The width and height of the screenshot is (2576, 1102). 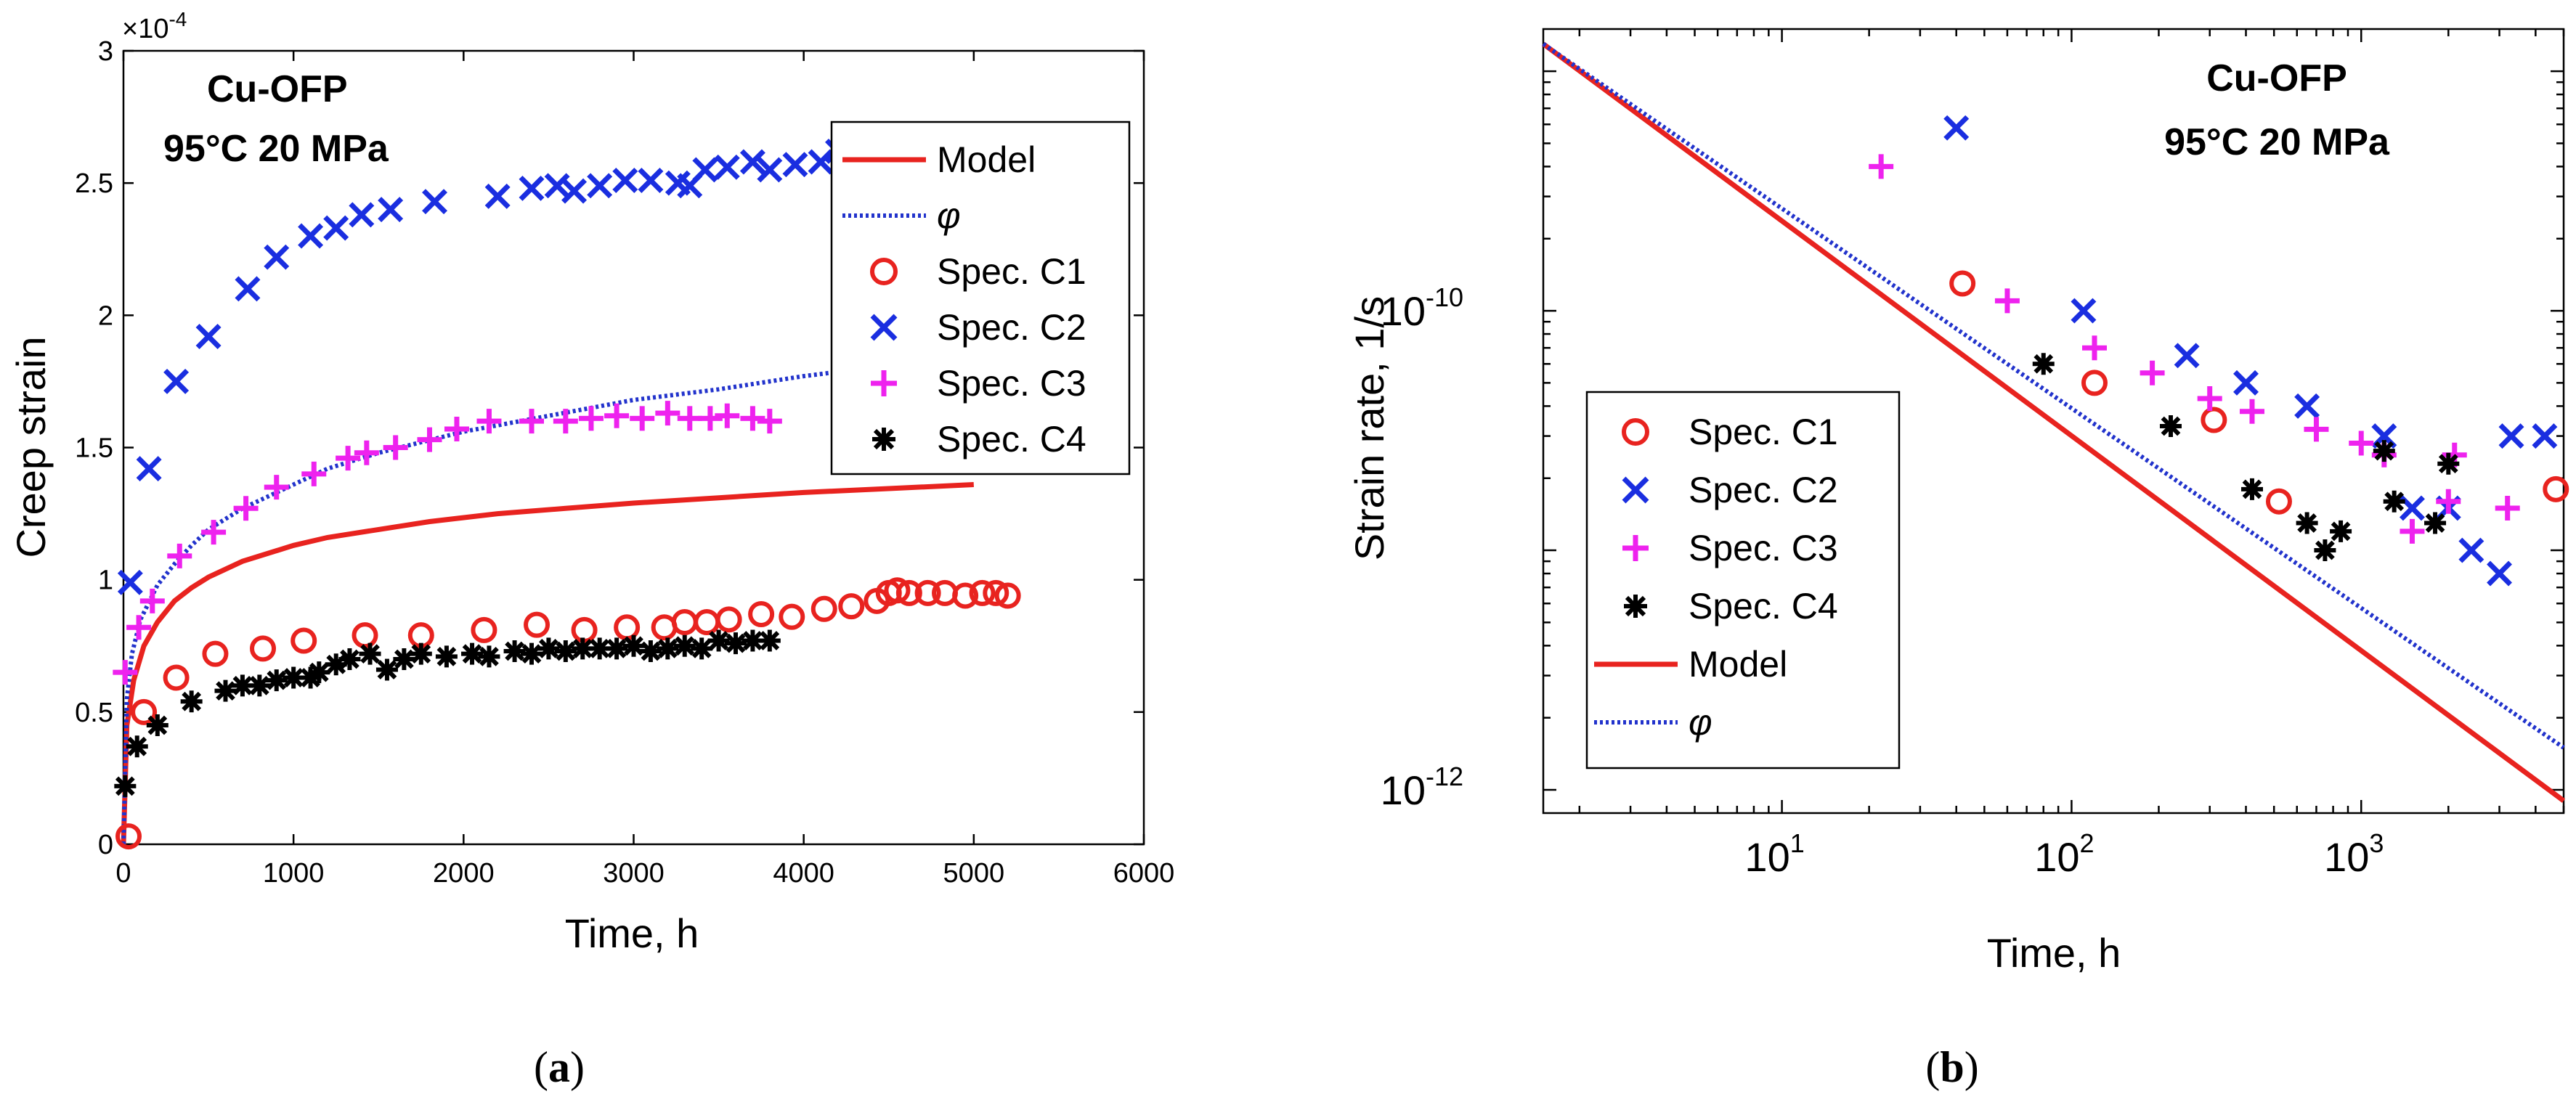 I want to click on panel-b-spec-c2-point-2-stroke, so click(x=2187, y=356).